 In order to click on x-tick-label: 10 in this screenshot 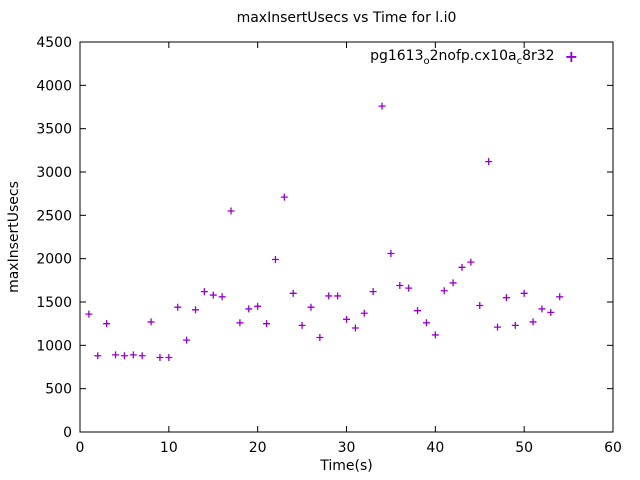, I will do `click(169, 448)`.